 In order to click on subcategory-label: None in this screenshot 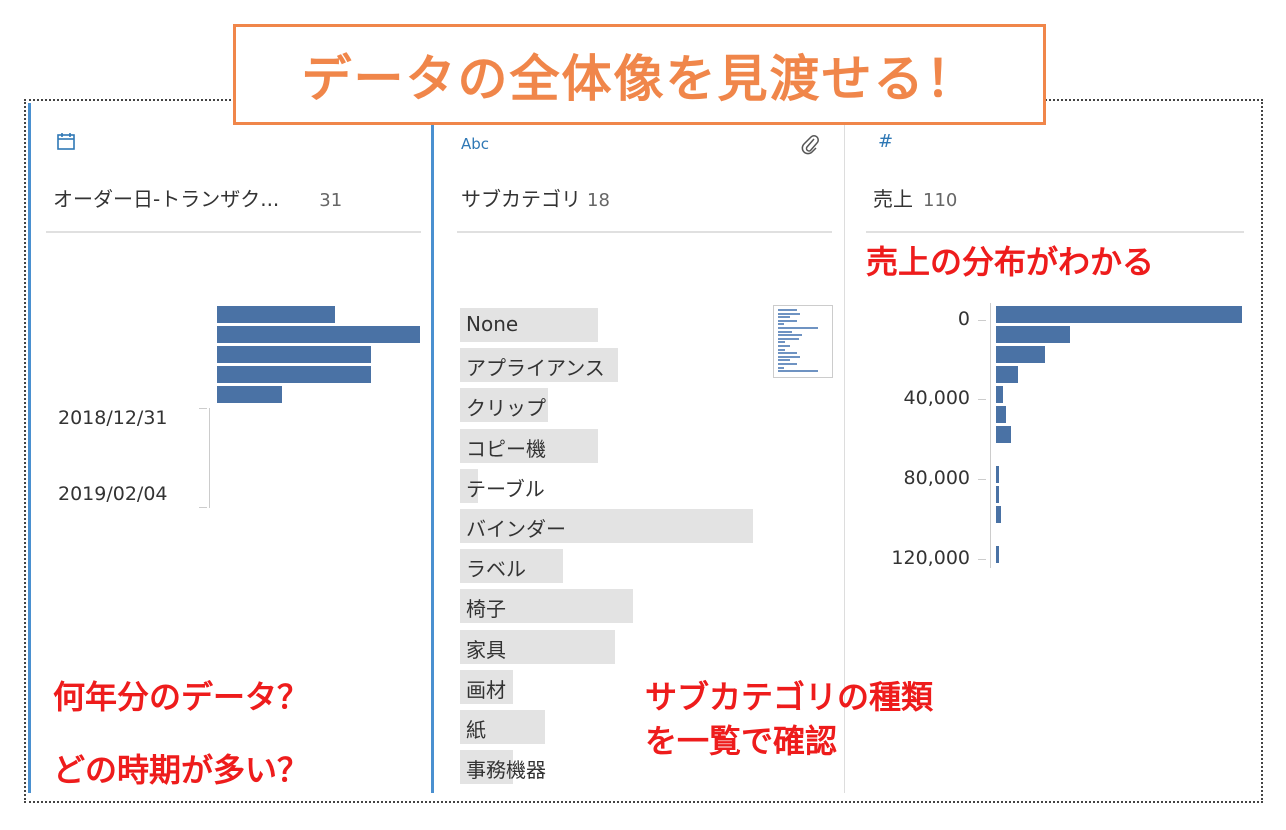, I will do `click(492, 324)`.